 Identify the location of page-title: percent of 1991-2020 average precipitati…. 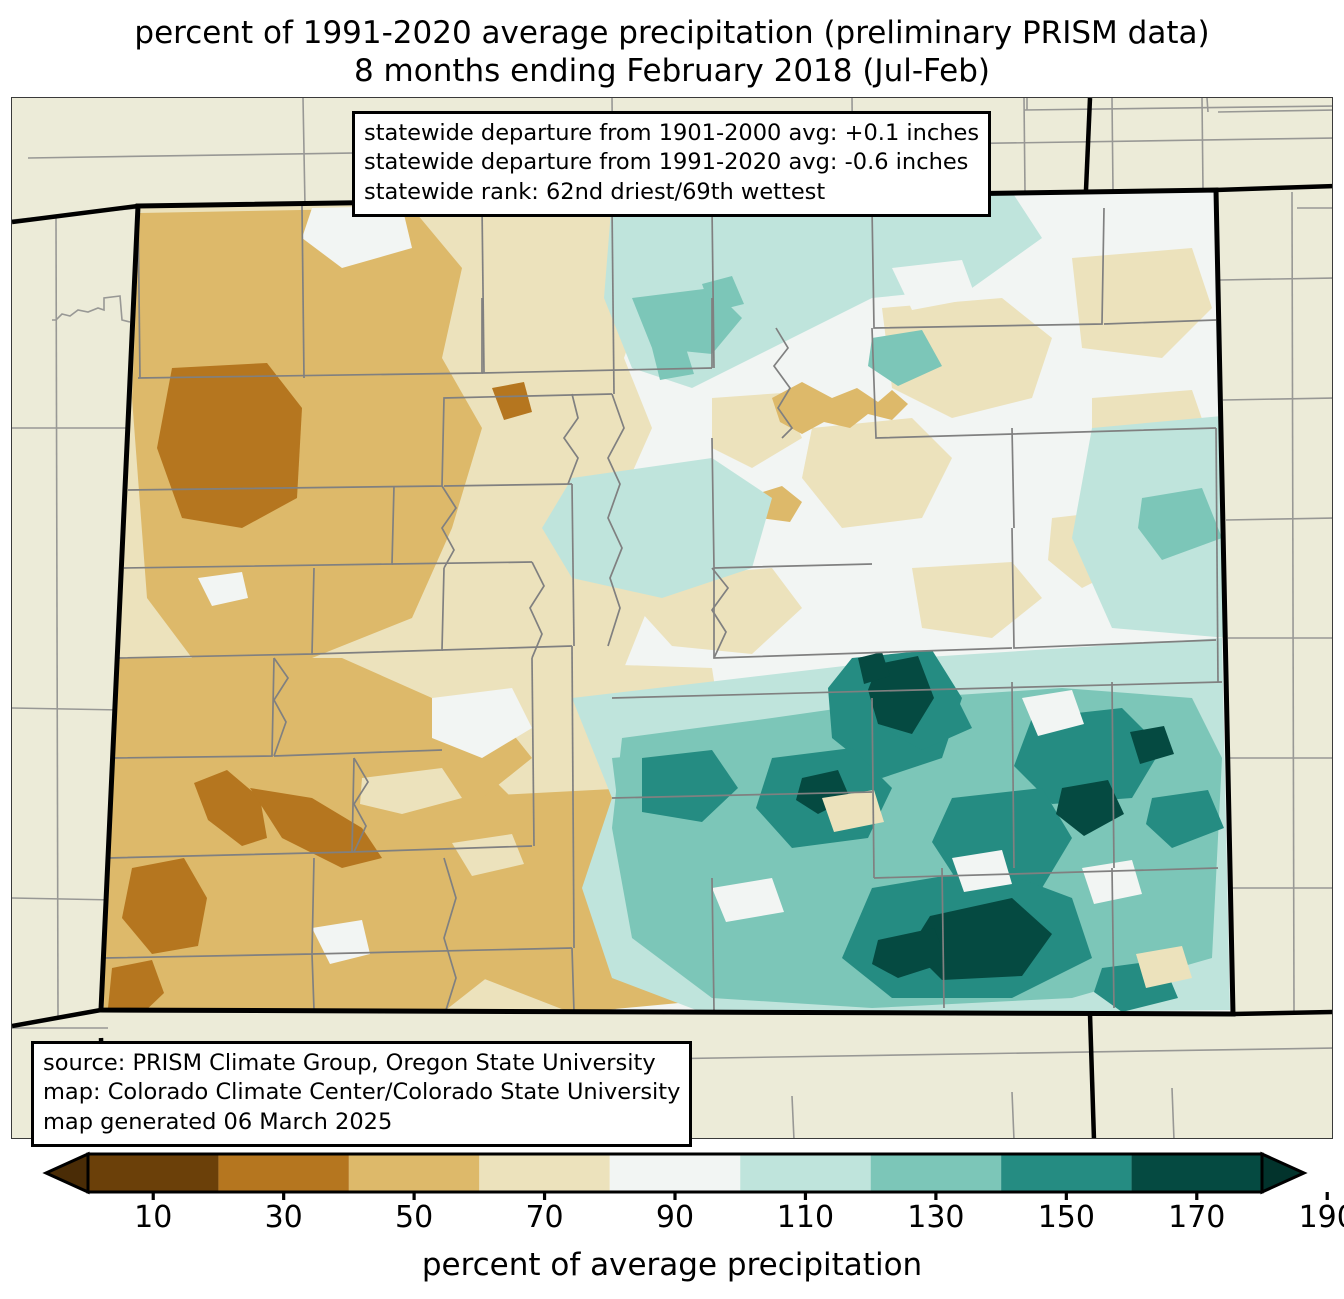
(672, 52).